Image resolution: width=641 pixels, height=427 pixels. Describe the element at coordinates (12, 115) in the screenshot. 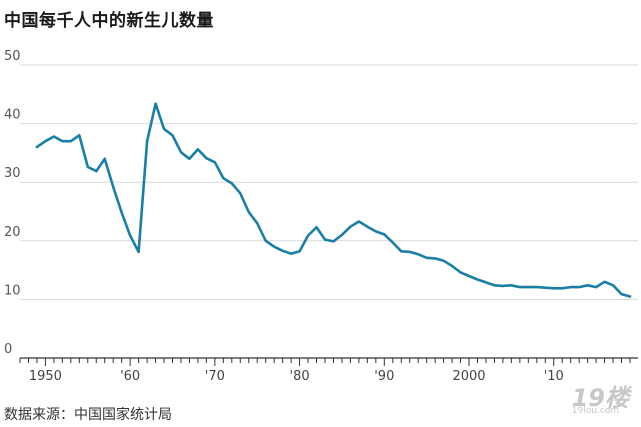

I see `y-tick-label: 40` at that location.